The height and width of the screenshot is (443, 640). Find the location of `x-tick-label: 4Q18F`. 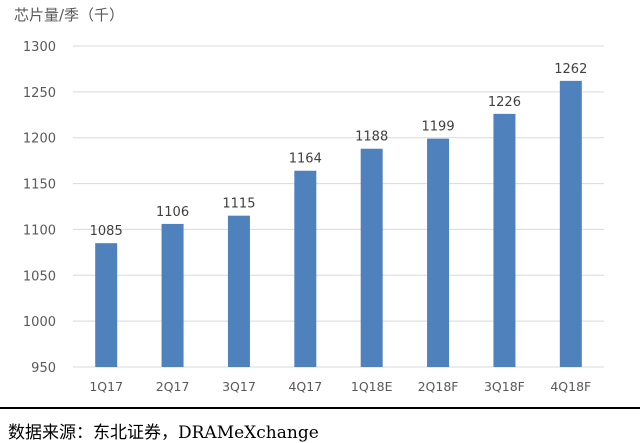

x-tick-label: 4Q18F is located at coordinates (570, 386).